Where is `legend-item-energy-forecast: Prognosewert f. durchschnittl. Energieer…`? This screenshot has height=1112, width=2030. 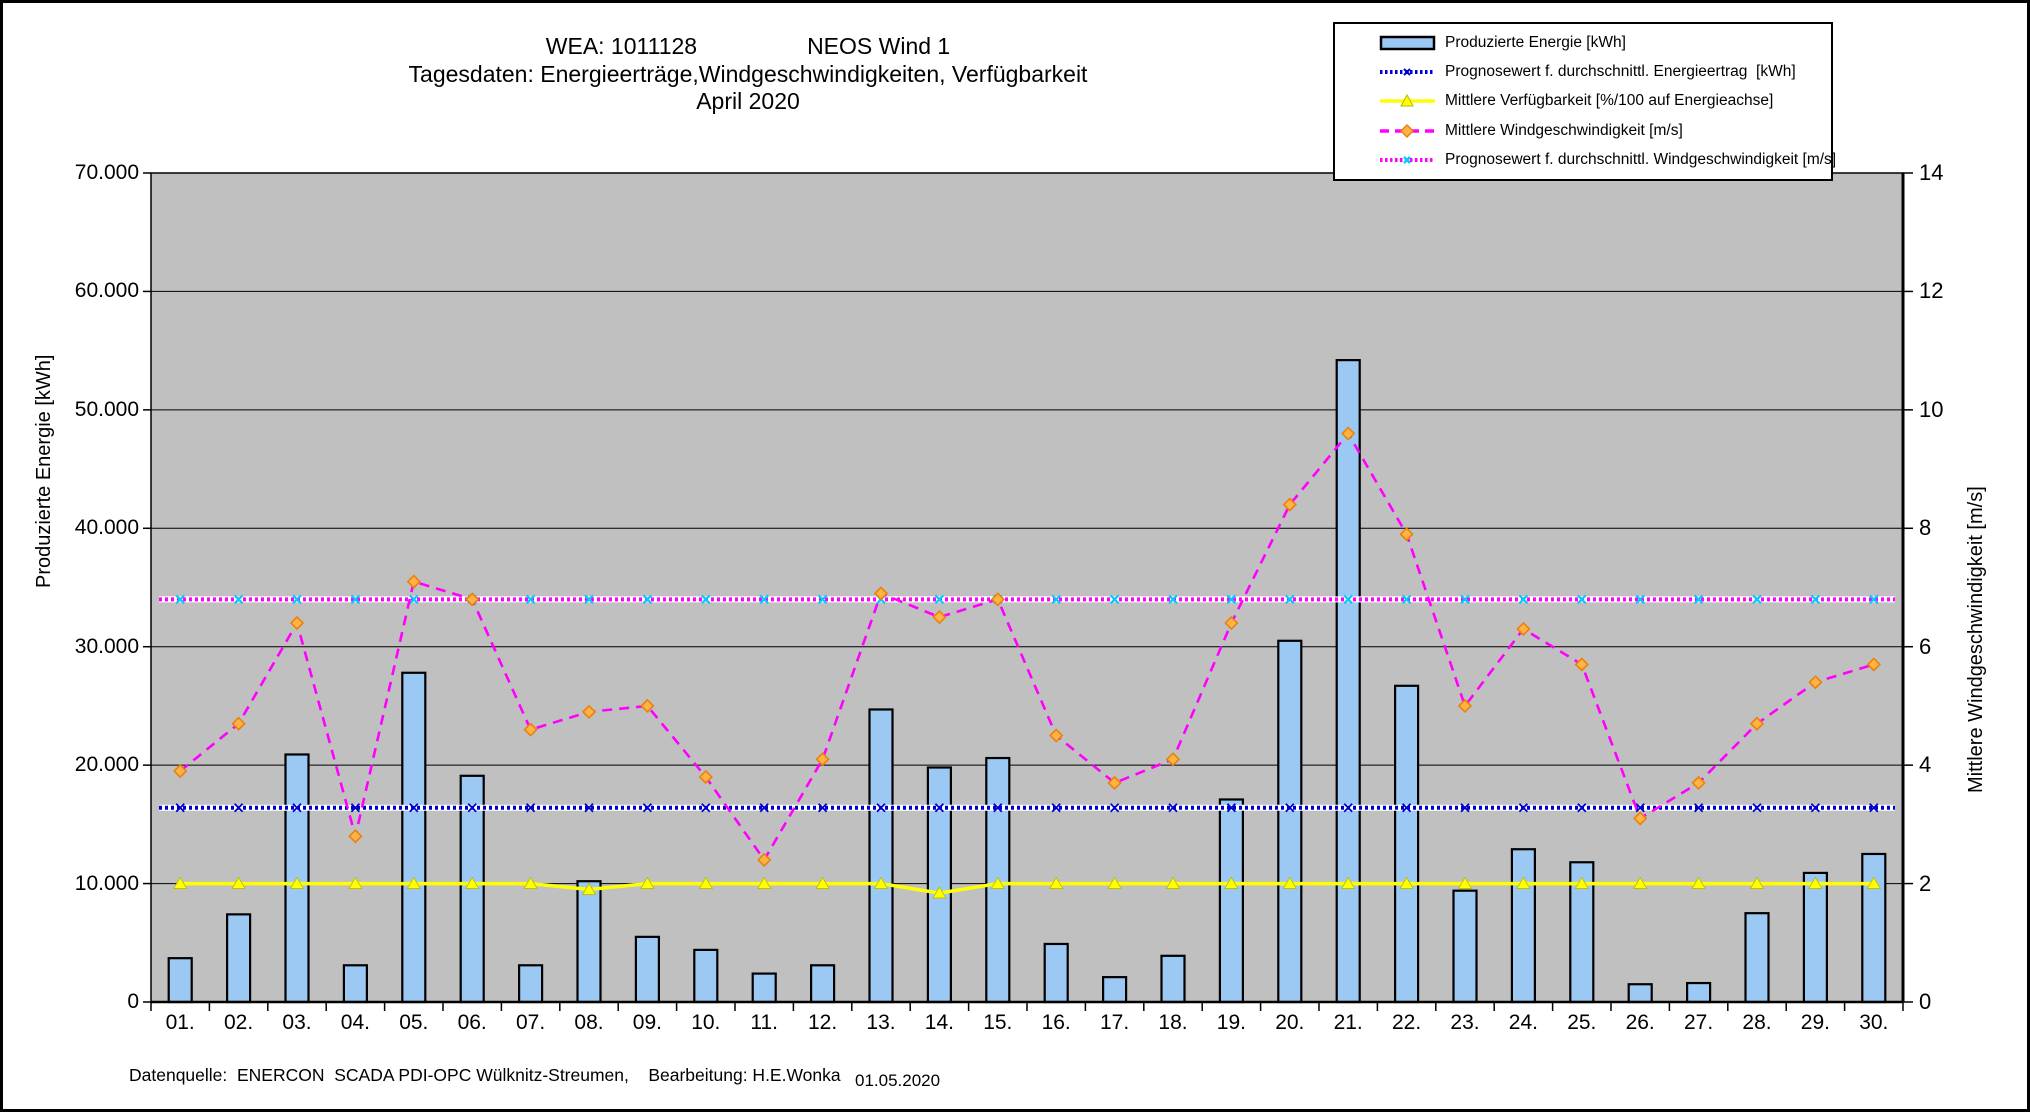 legend-item-energy-forecast: Prognosewert f. durchschnittl. Energieer… is located at coordinates (1605, 72).